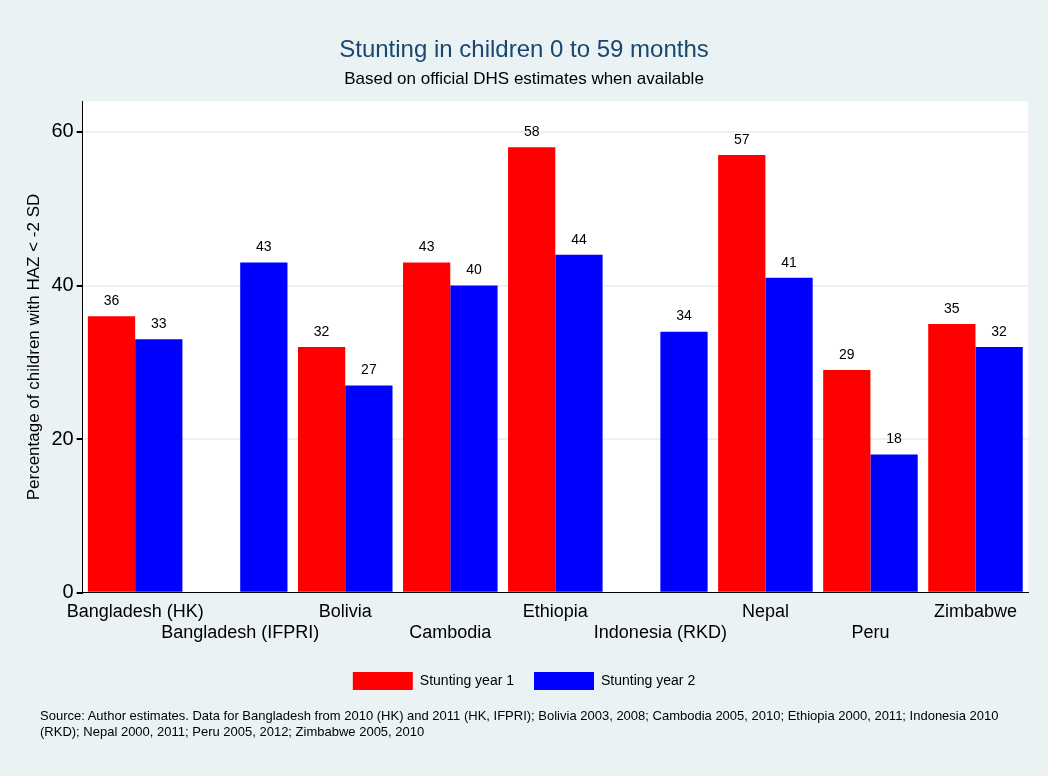 The width and height of the screenshot is (1048, 776). I want to click on data-label: 41, so click(789, 261).